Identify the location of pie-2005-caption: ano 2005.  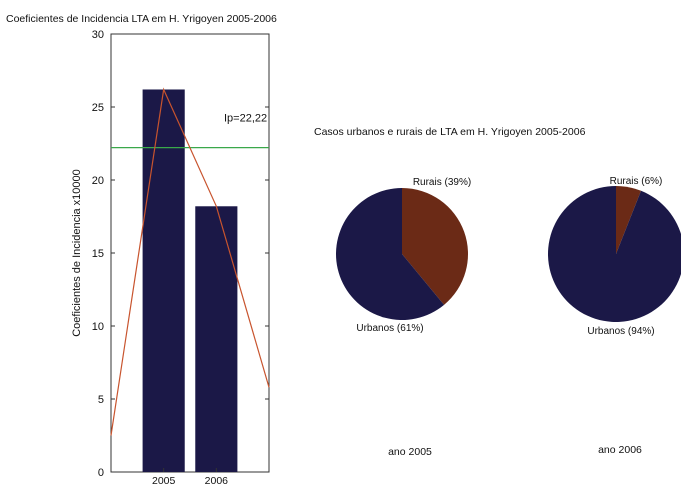
(410, 452).